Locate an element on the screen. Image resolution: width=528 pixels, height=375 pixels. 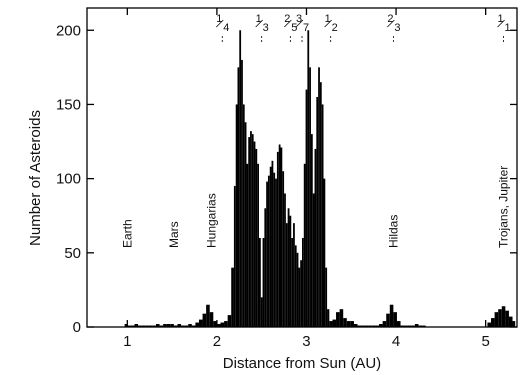
y-tick-label: 100 is located at coordinates (68, 179).